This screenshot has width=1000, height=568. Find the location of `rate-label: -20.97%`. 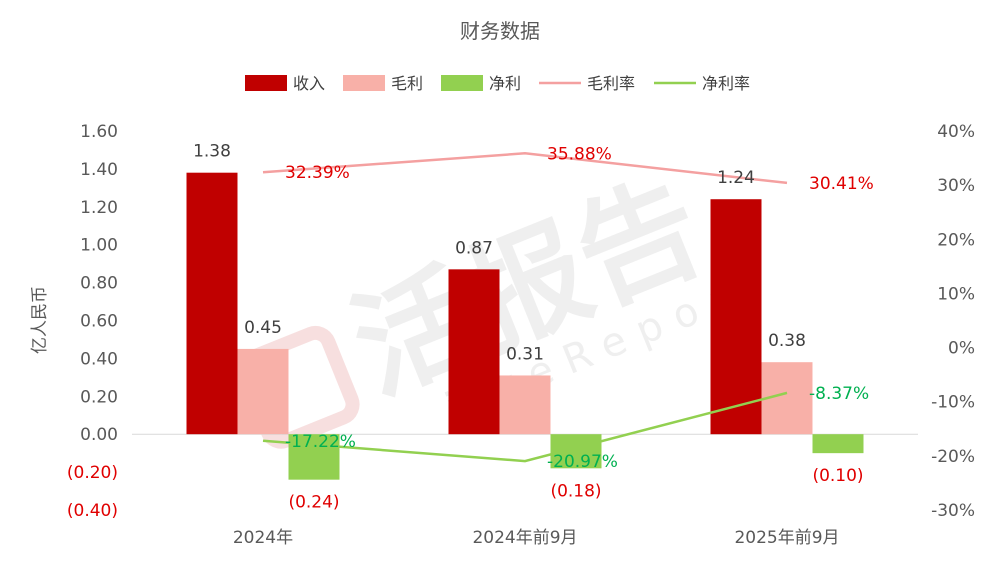

rate-label: -20.97% is located at coordinates (582, 462).